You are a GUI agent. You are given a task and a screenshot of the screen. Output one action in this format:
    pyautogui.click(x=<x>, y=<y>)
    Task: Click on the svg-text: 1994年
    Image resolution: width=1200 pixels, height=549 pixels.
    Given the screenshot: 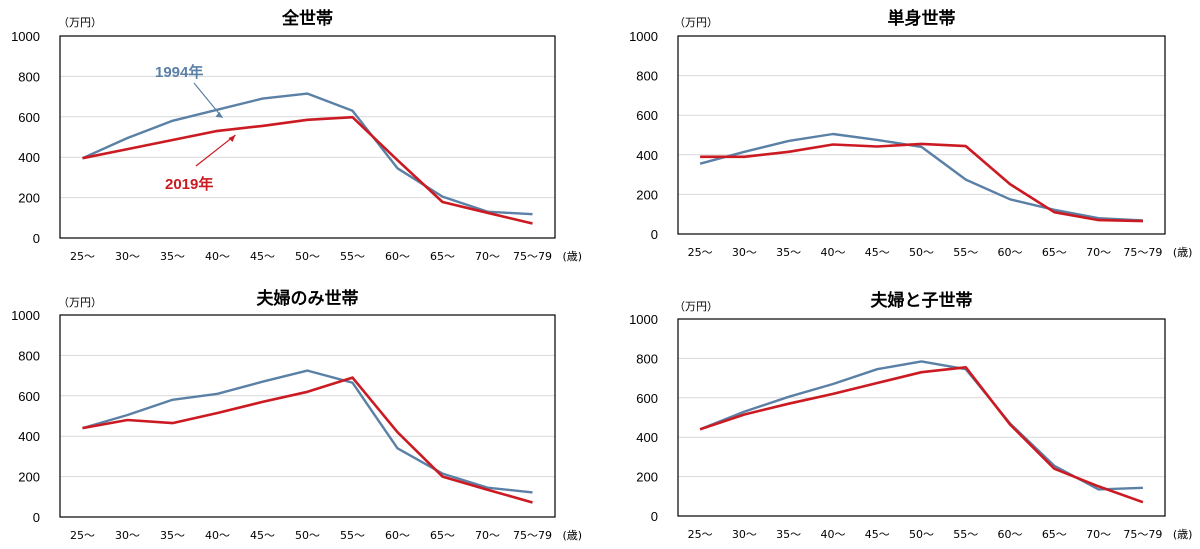 What is the action you would take?
    pyautogui.click(x=179, y=72)
    